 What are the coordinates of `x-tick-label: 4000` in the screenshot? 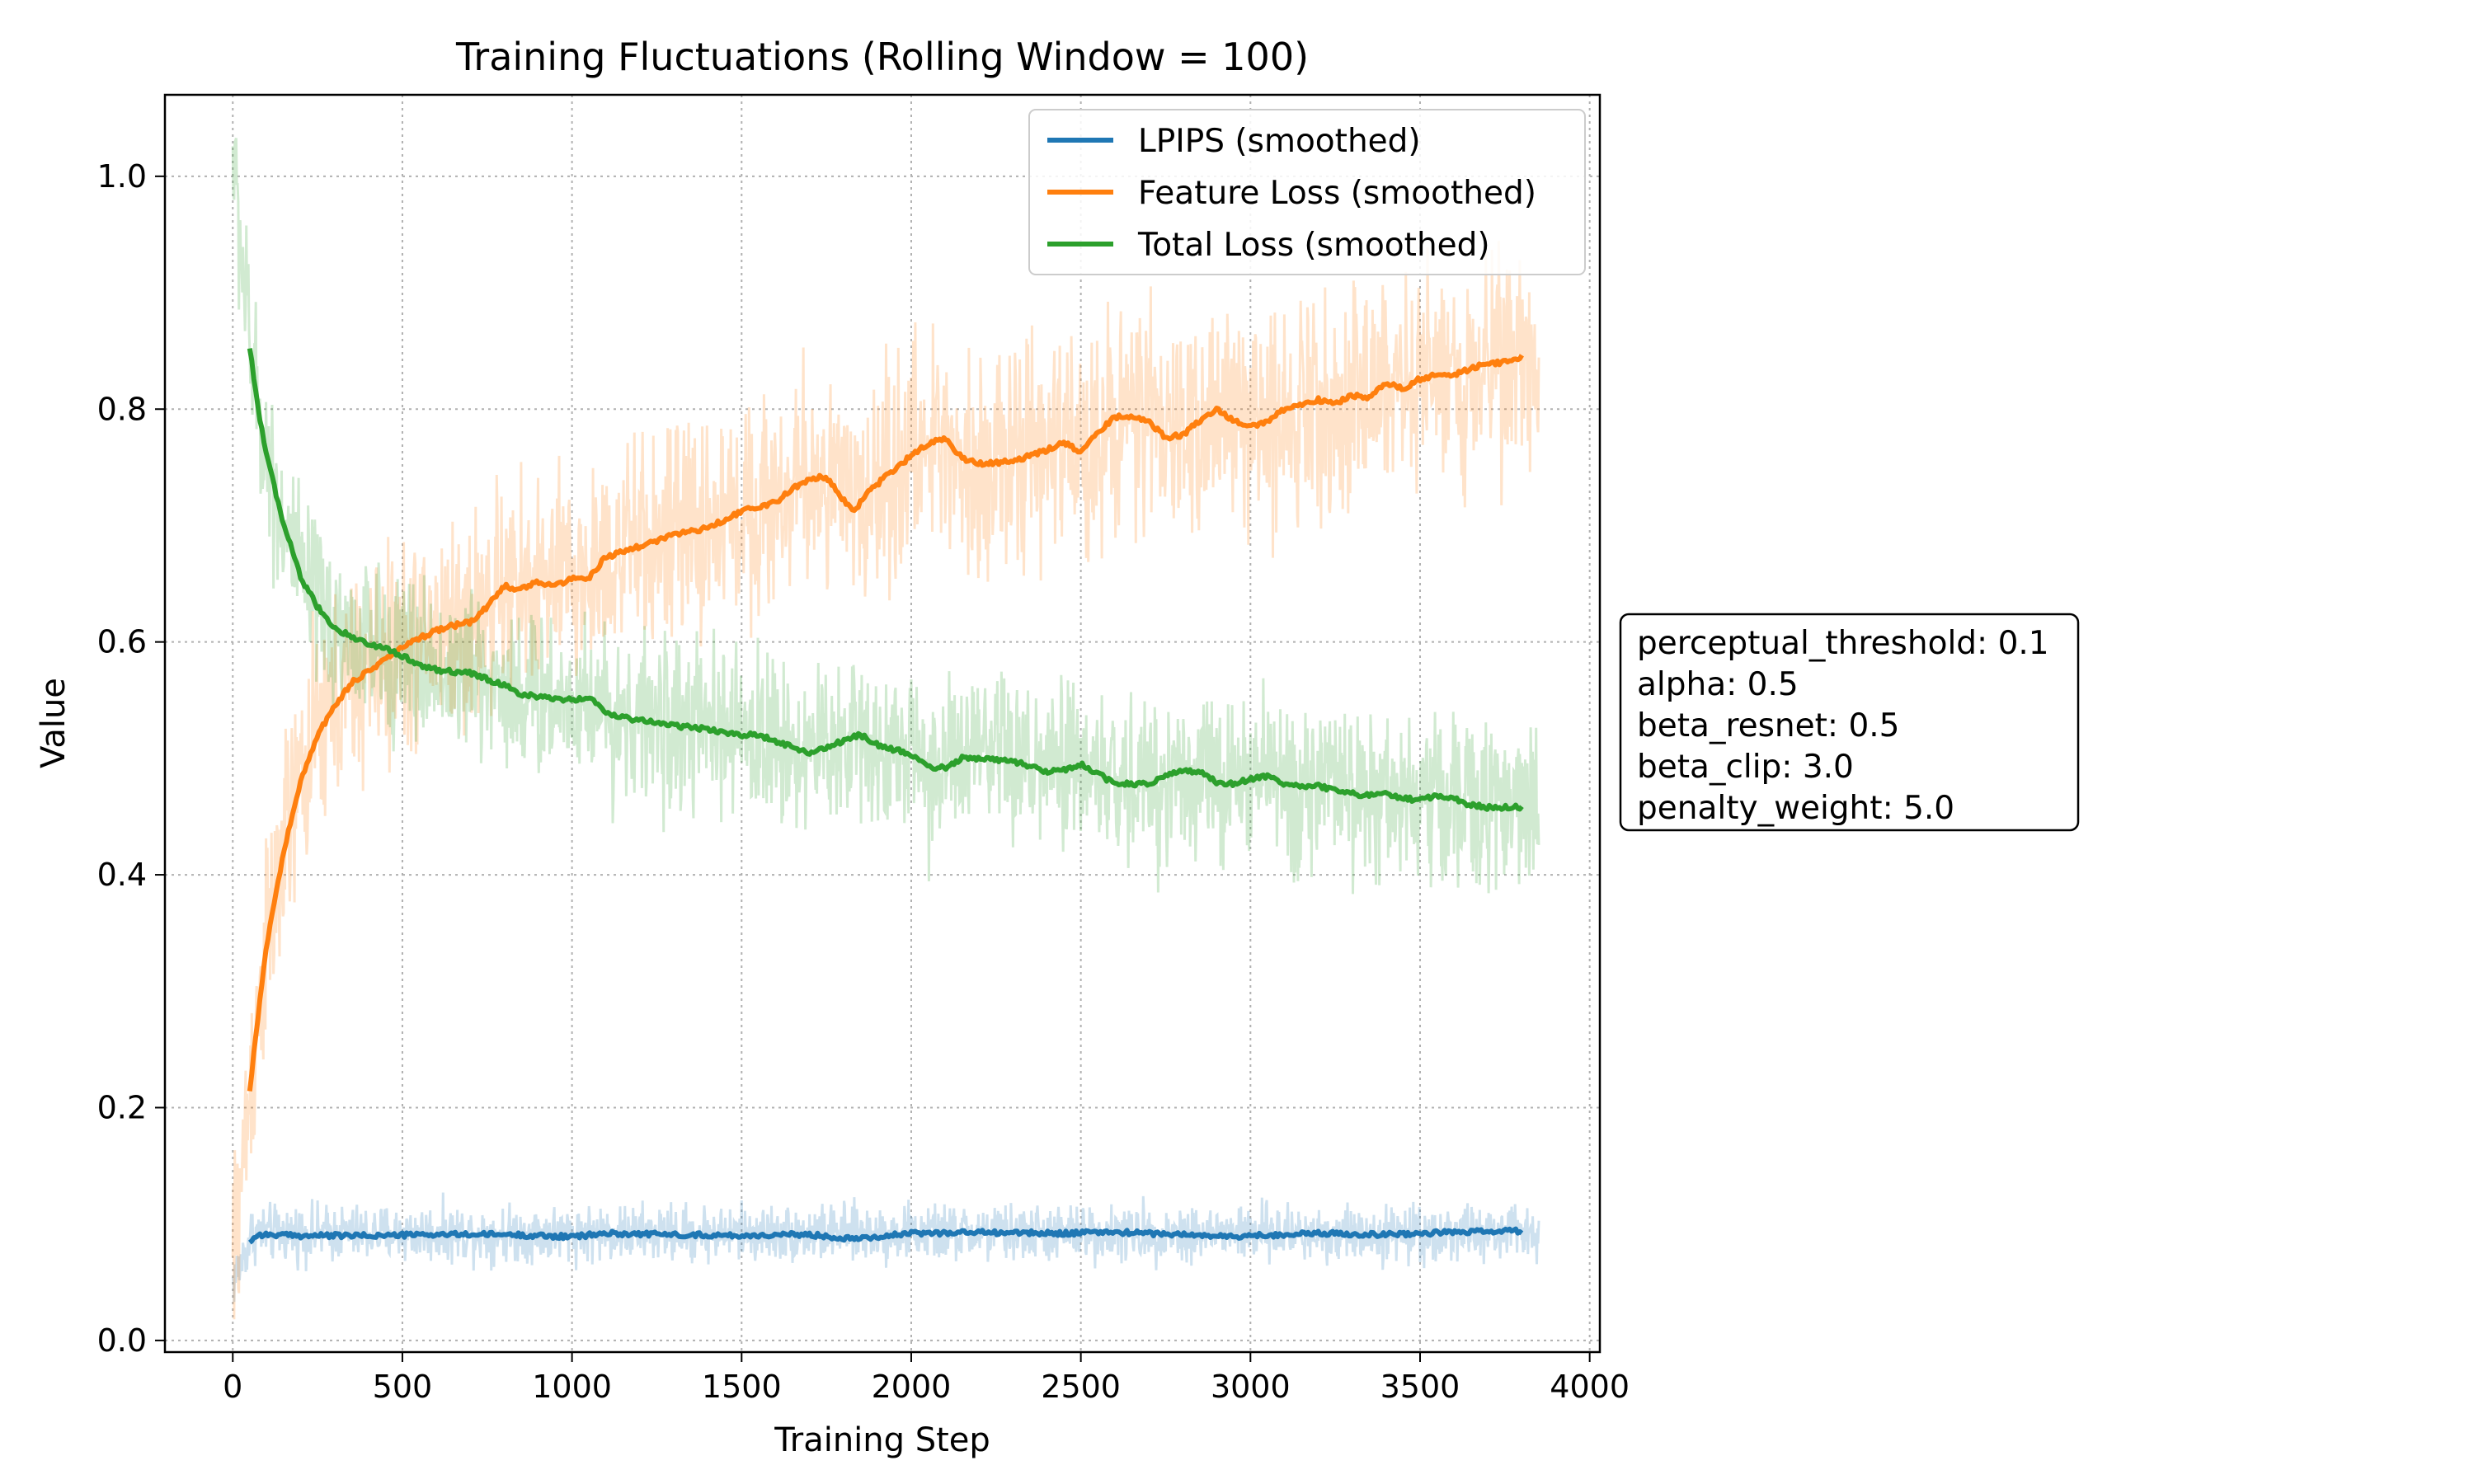 It's located at (1590, 1387).